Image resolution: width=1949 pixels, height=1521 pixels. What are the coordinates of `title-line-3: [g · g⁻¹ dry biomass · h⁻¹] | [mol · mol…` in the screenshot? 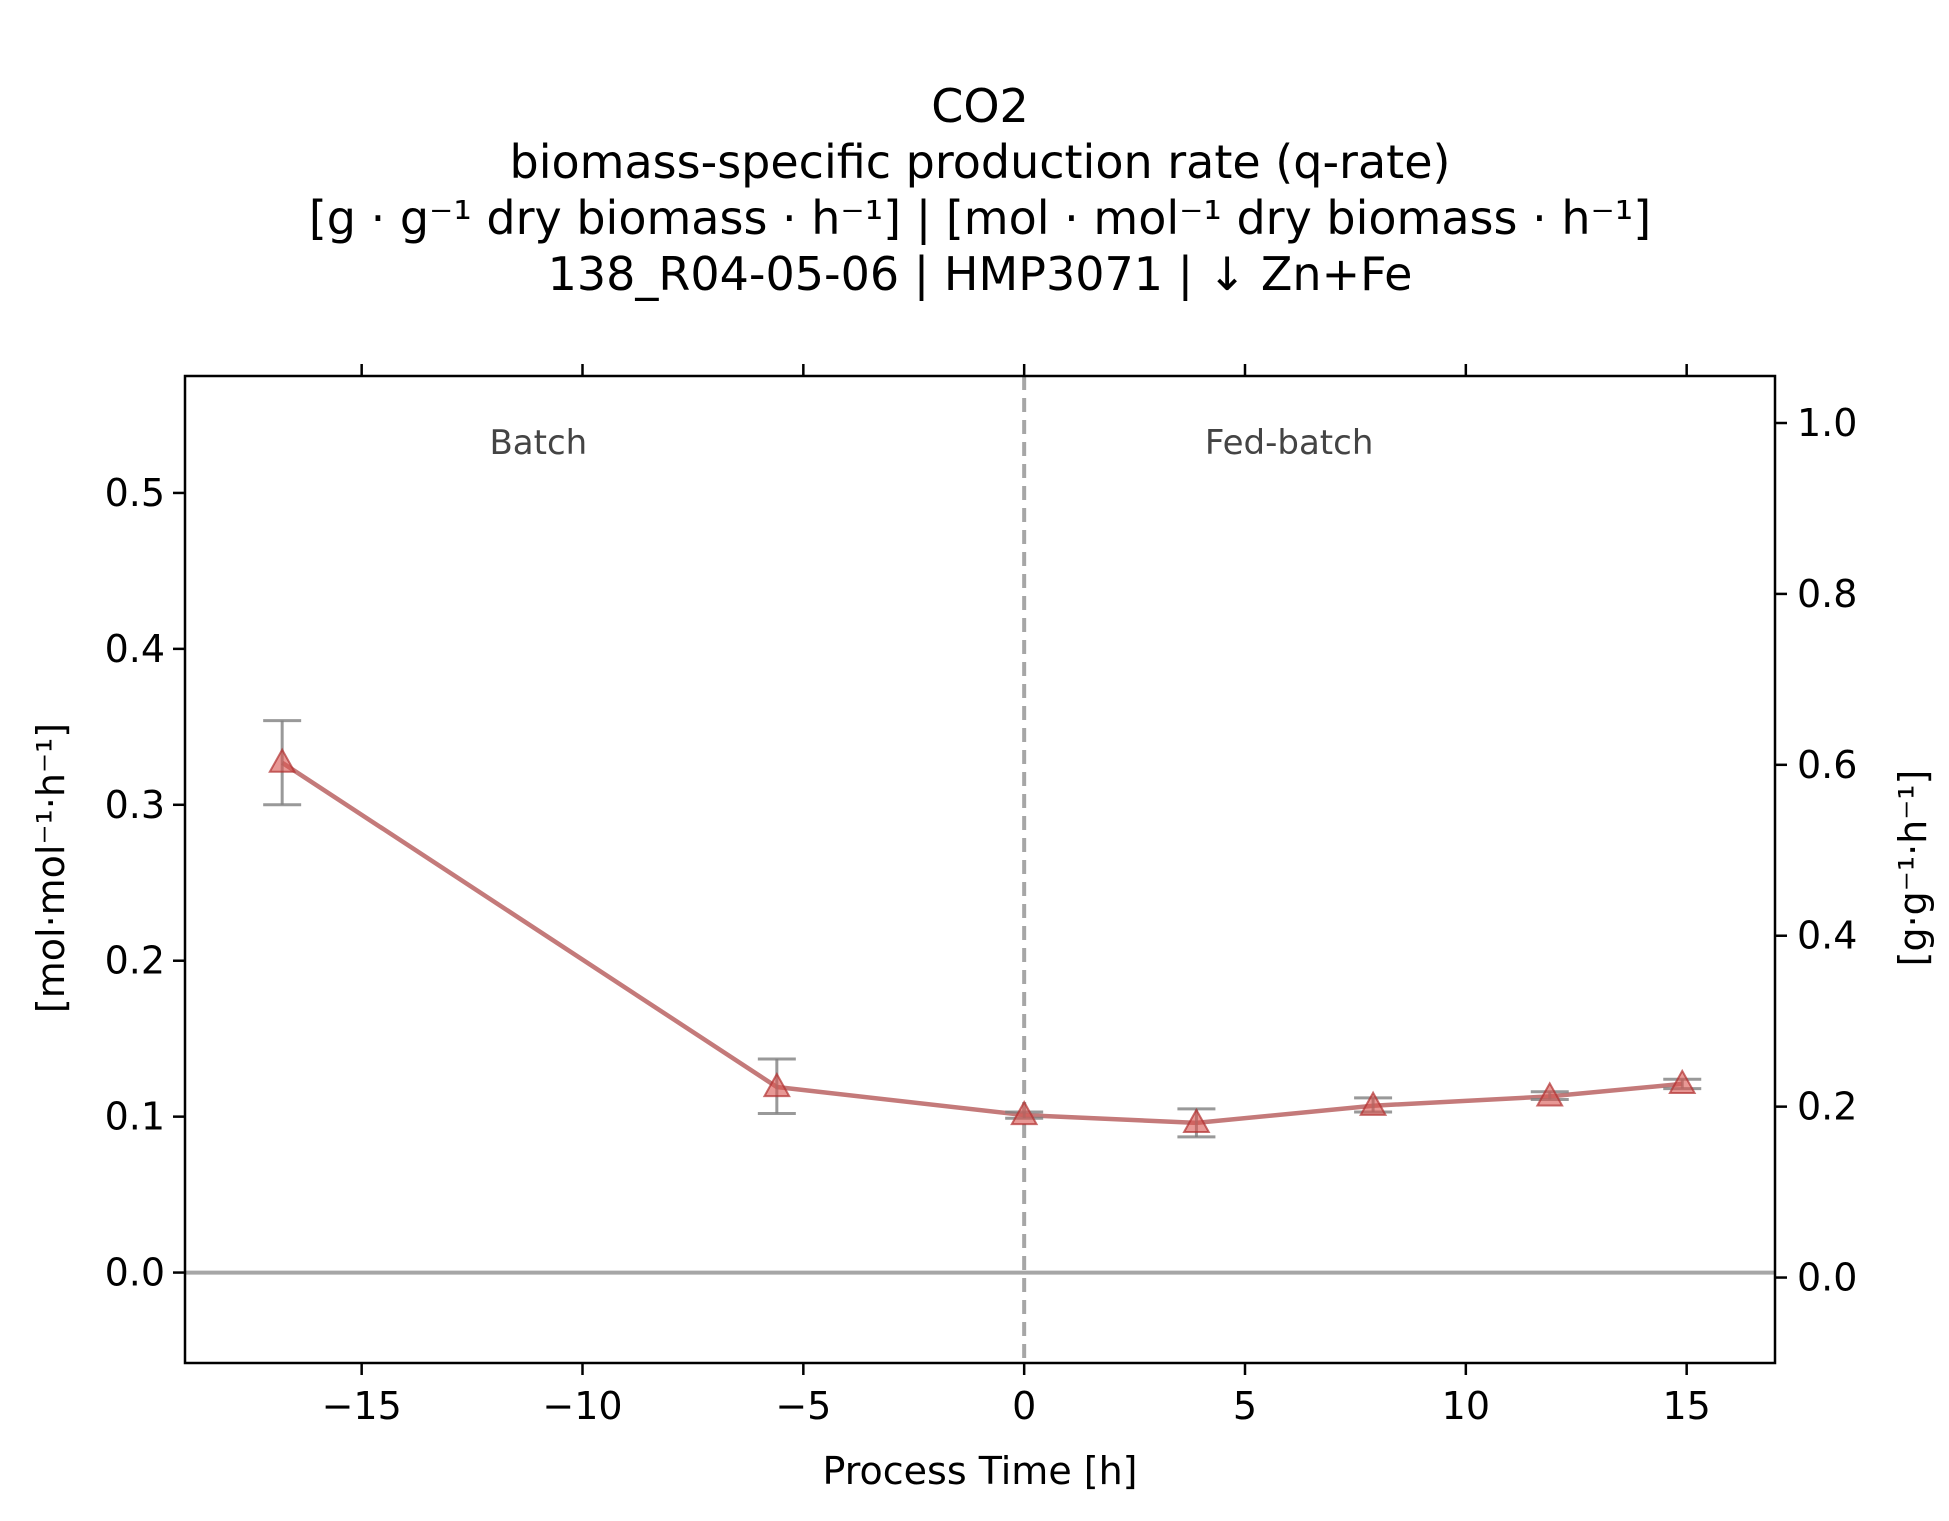 It's located at (980, 218).